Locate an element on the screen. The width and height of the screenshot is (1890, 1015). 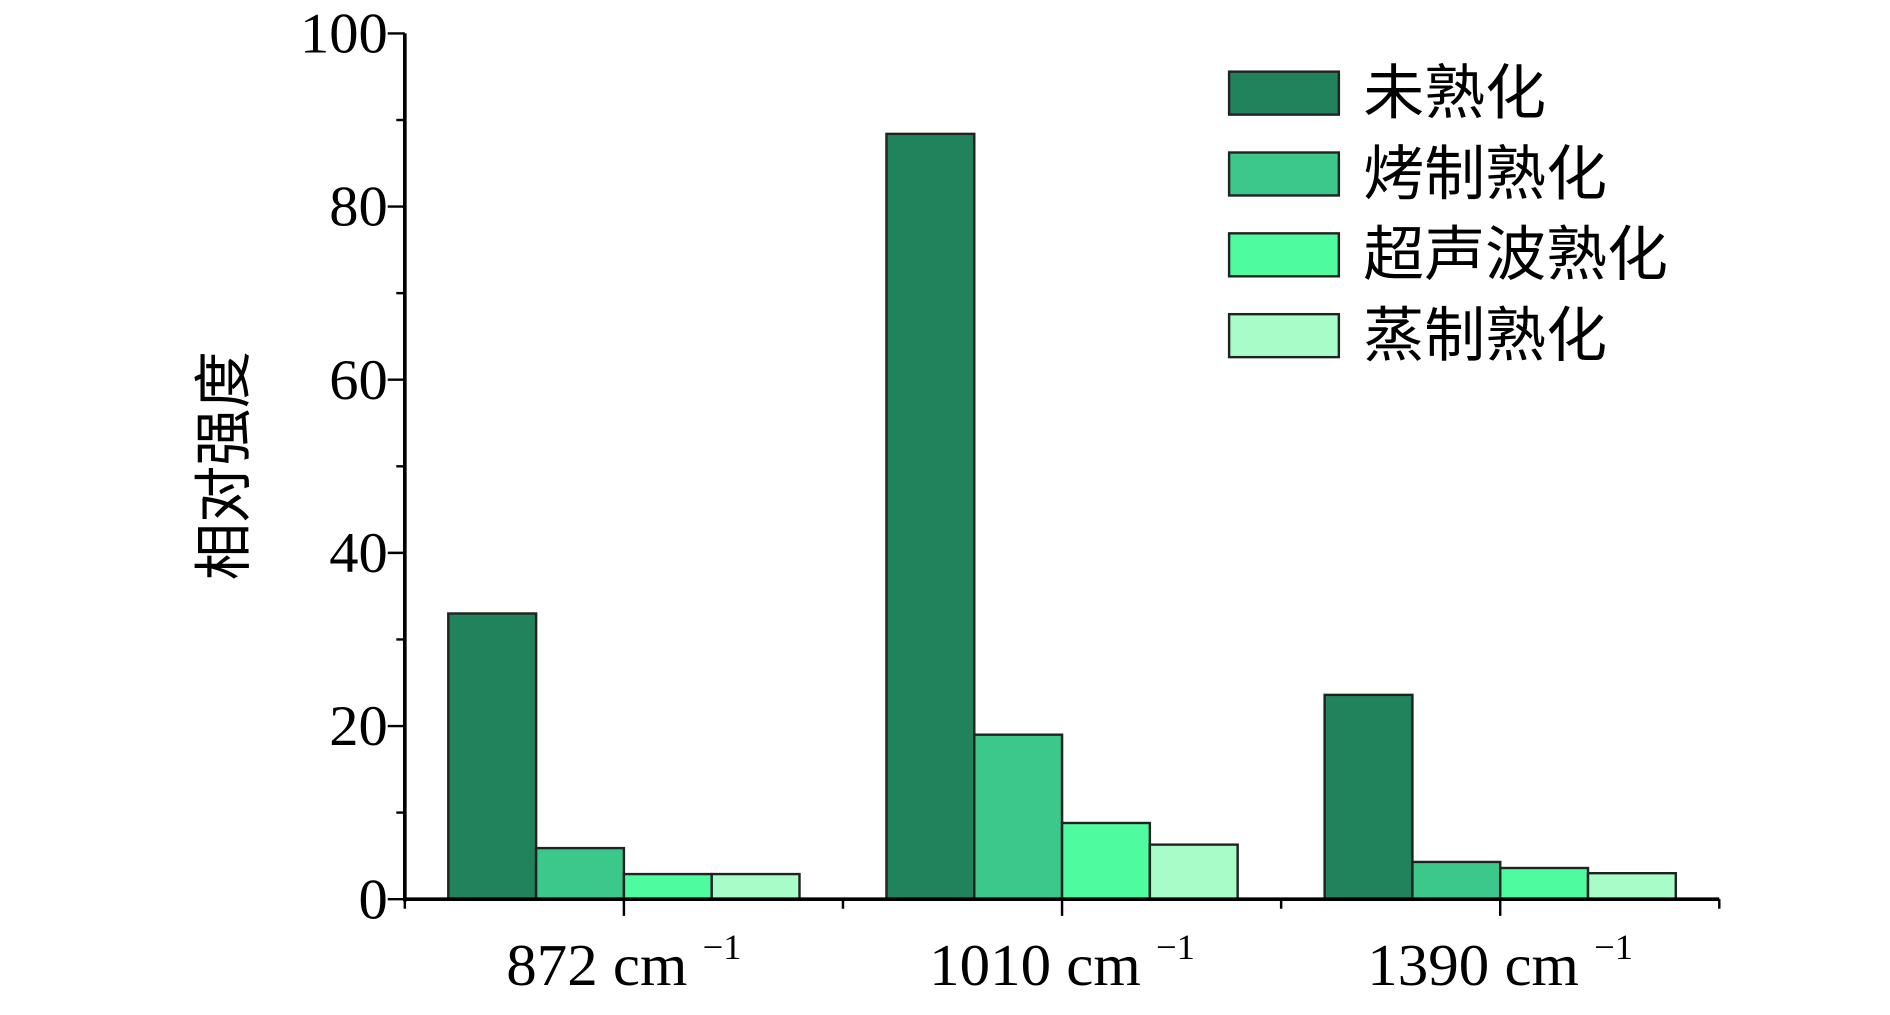
legend-label: 未熟化 is located at coordinates (1454, 94).